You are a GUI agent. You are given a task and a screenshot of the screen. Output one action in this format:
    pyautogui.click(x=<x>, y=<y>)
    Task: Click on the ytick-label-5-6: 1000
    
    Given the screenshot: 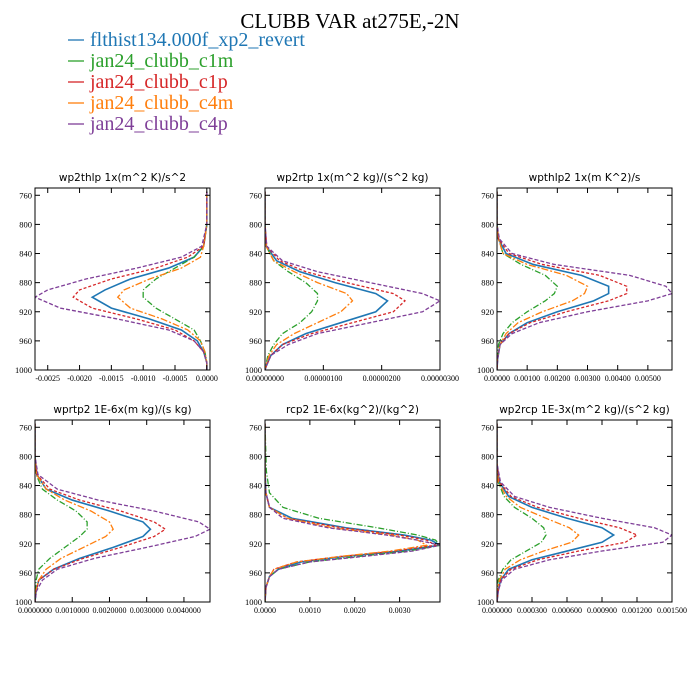 What is the action you would take?
    pyautogui.click(x=485, y=602)
    